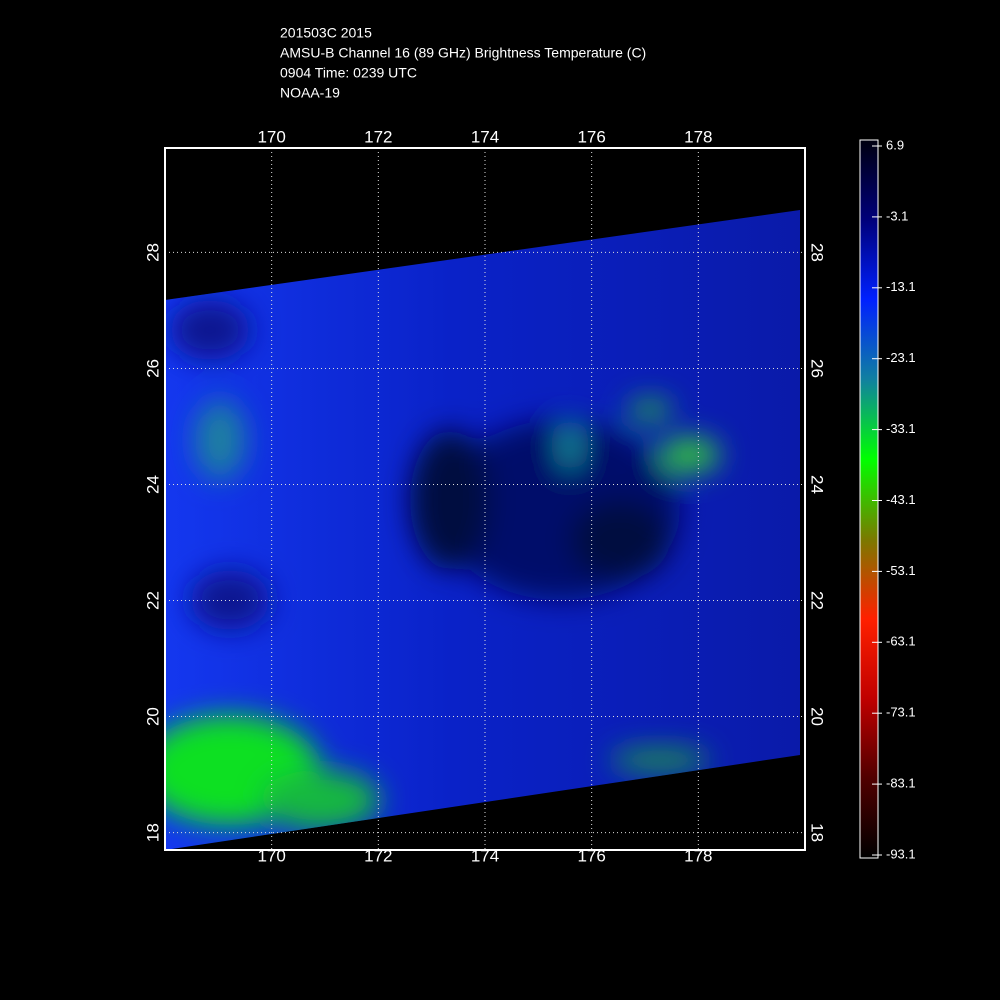 The width and height of the screenshot is (1000, 1000). What do you see at coordinates (895, 144) in the screenshot?
I see `colorbar-tick-label: 6.9` at bounding box center [895, 144].